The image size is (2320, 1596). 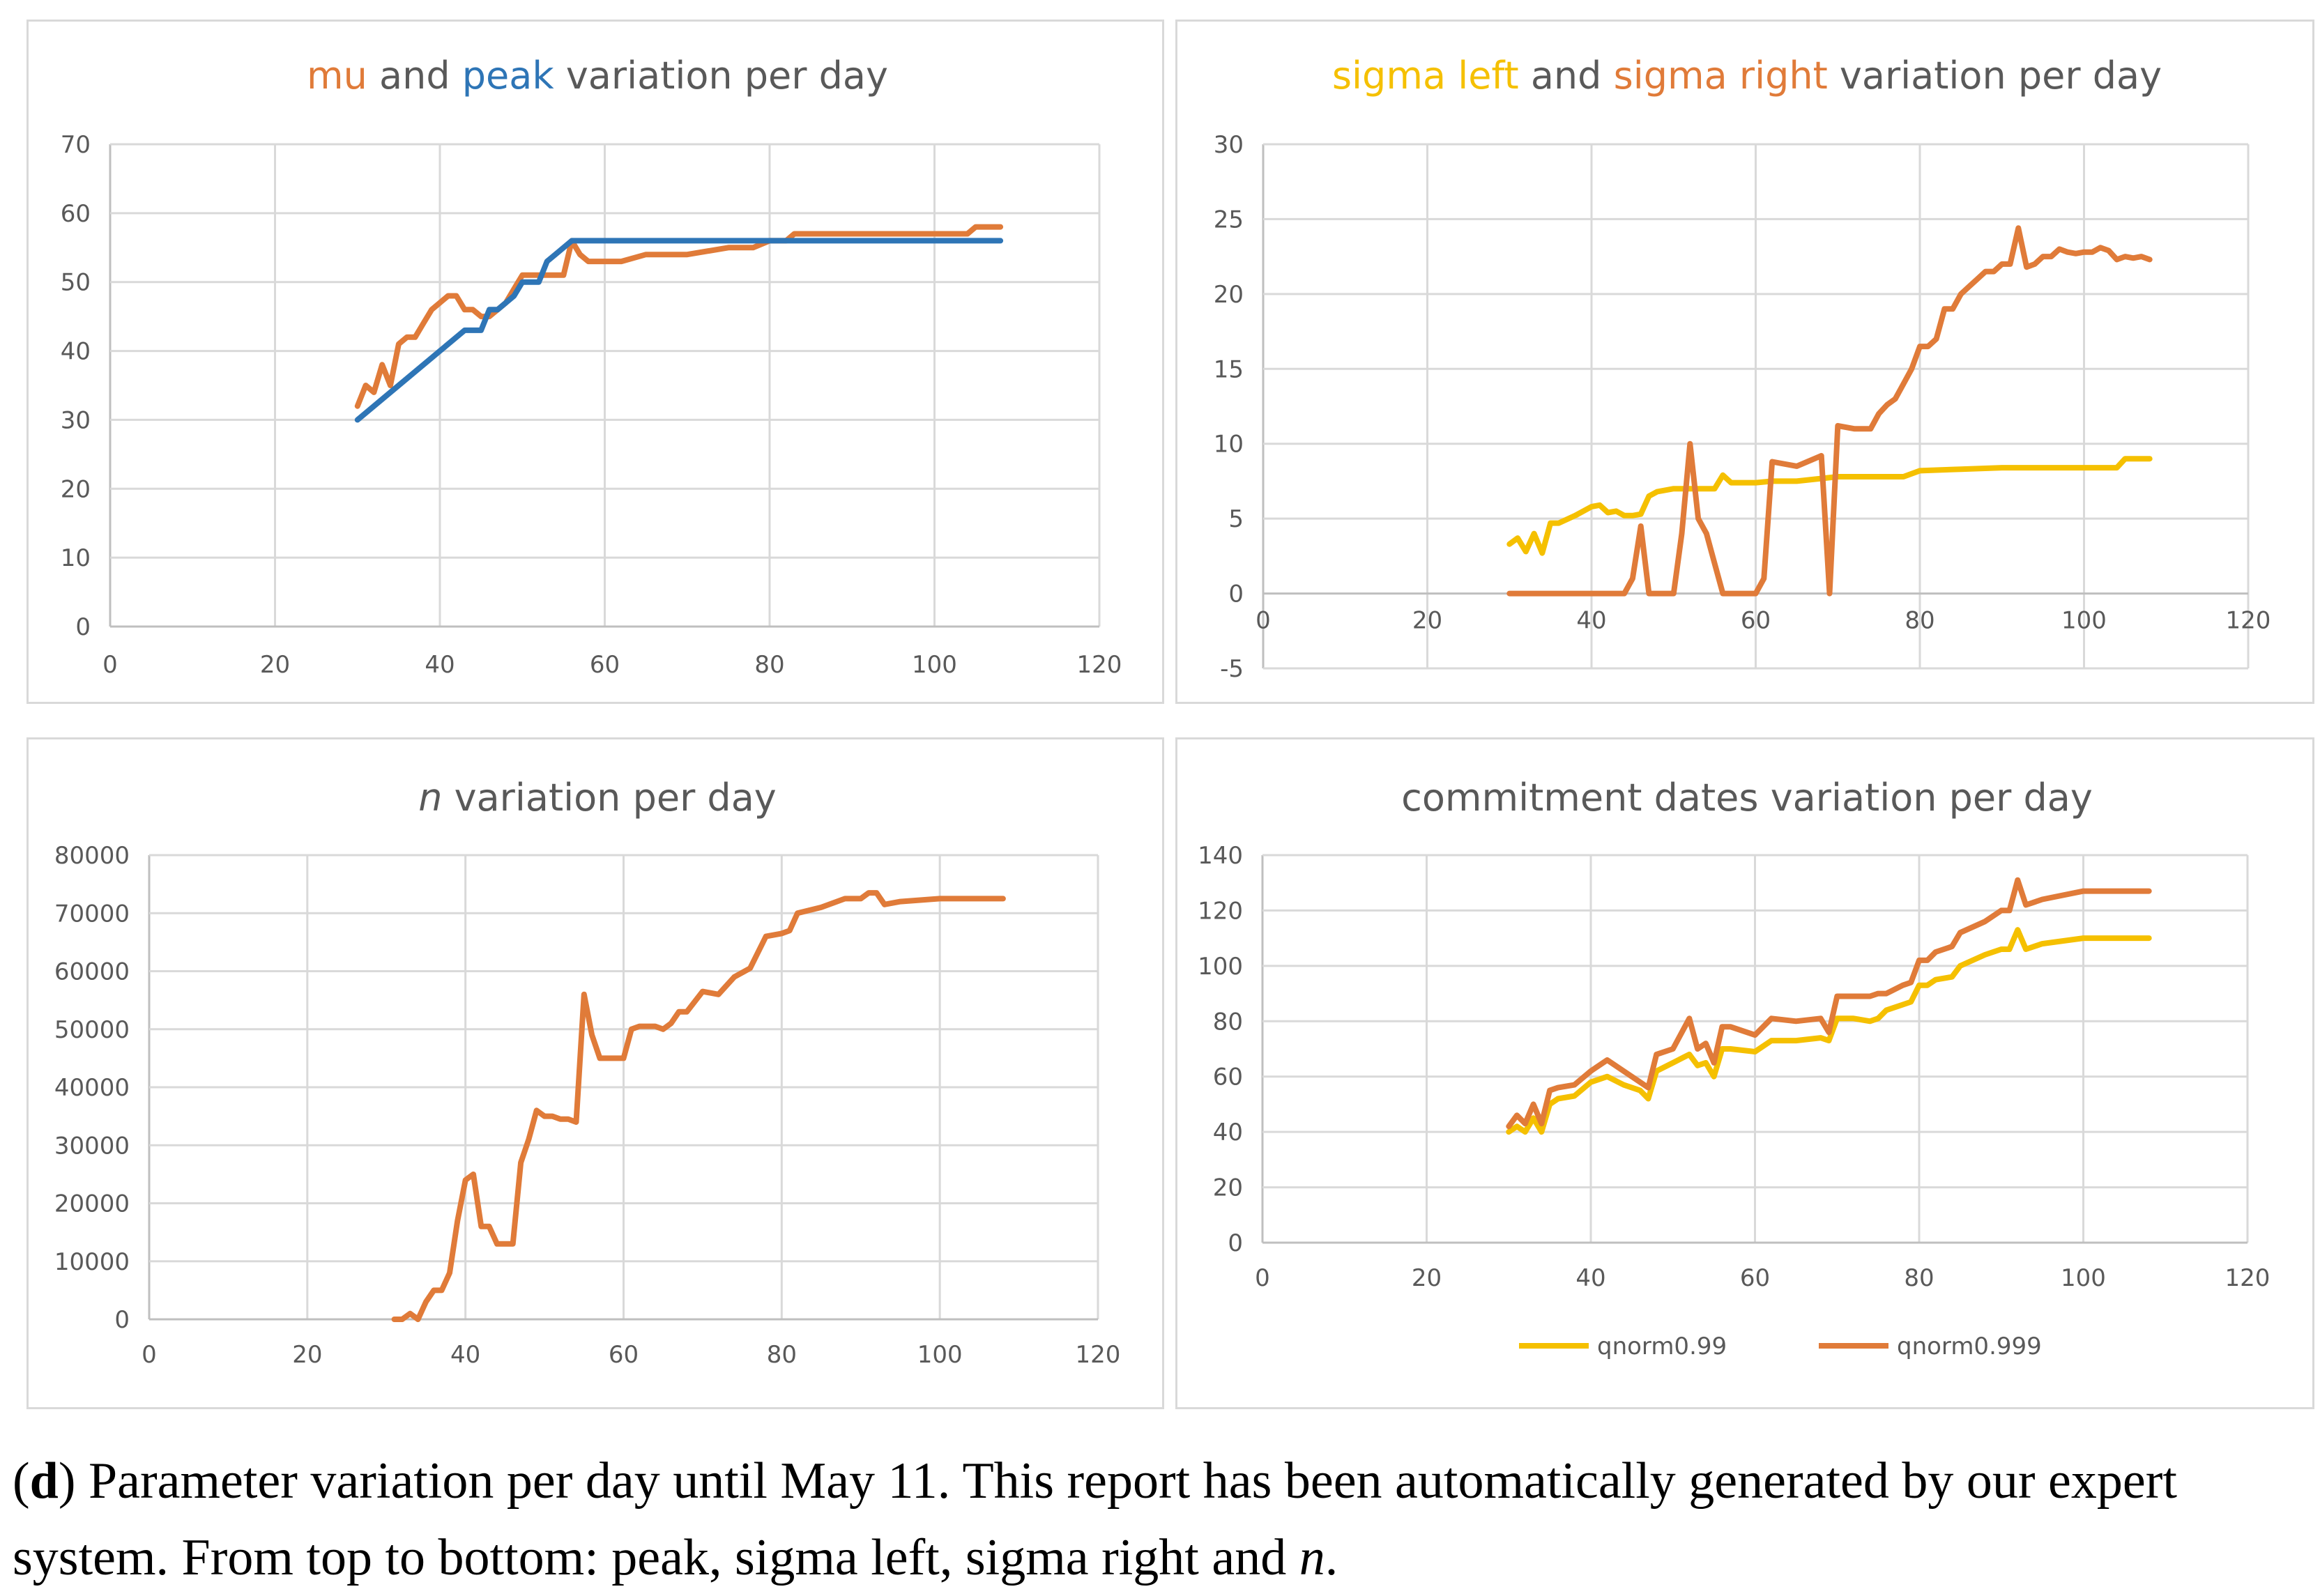 What do you see at coordinates (414, 76) in the screenshot?
I see `c1-title-part-1: and` at bounding box center [414, 76].